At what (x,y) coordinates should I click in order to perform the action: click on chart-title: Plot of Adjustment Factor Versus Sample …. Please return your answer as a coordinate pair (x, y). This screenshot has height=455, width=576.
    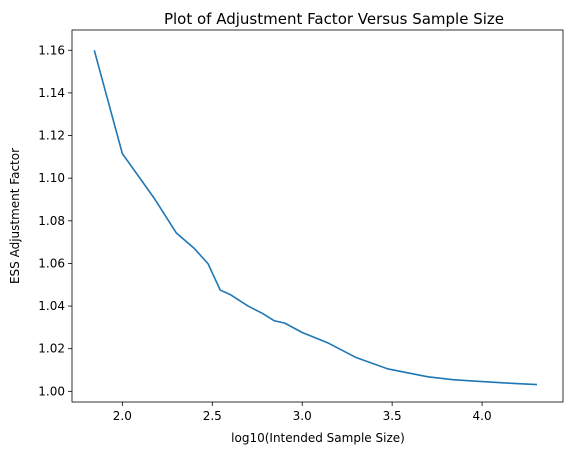
    Looking at the image, I should click on (334, 19).